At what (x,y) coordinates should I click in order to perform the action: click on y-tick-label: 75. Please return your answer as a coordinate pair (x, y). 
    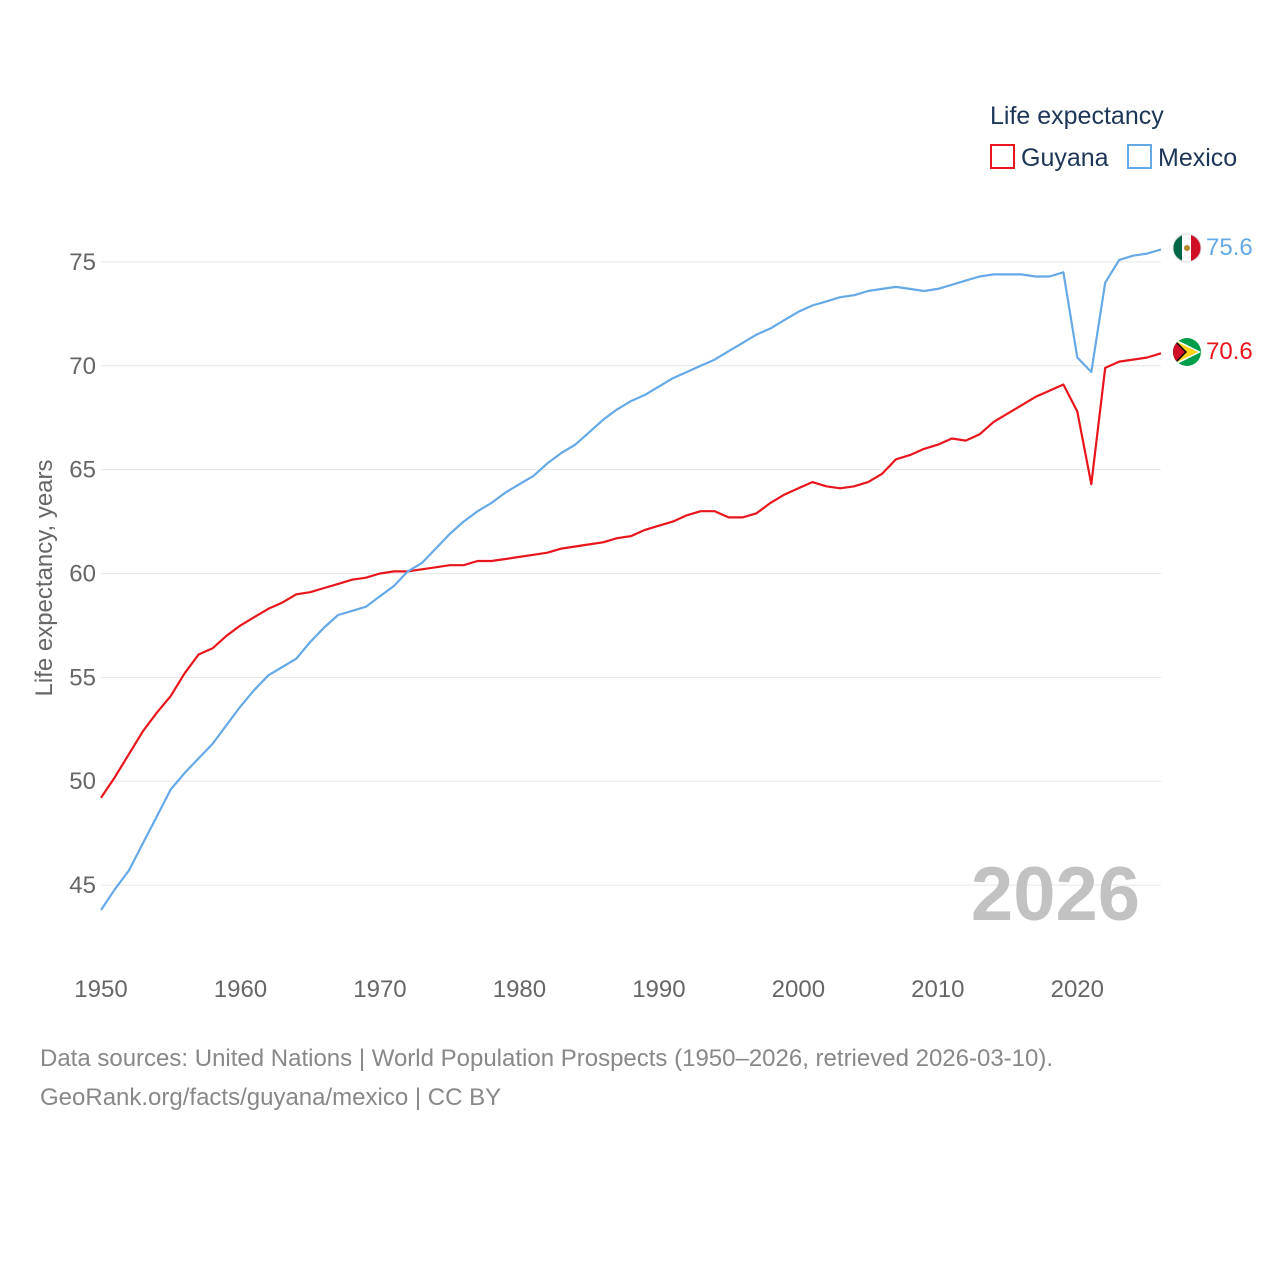
    Looking at the image, I should click on (82, 262).